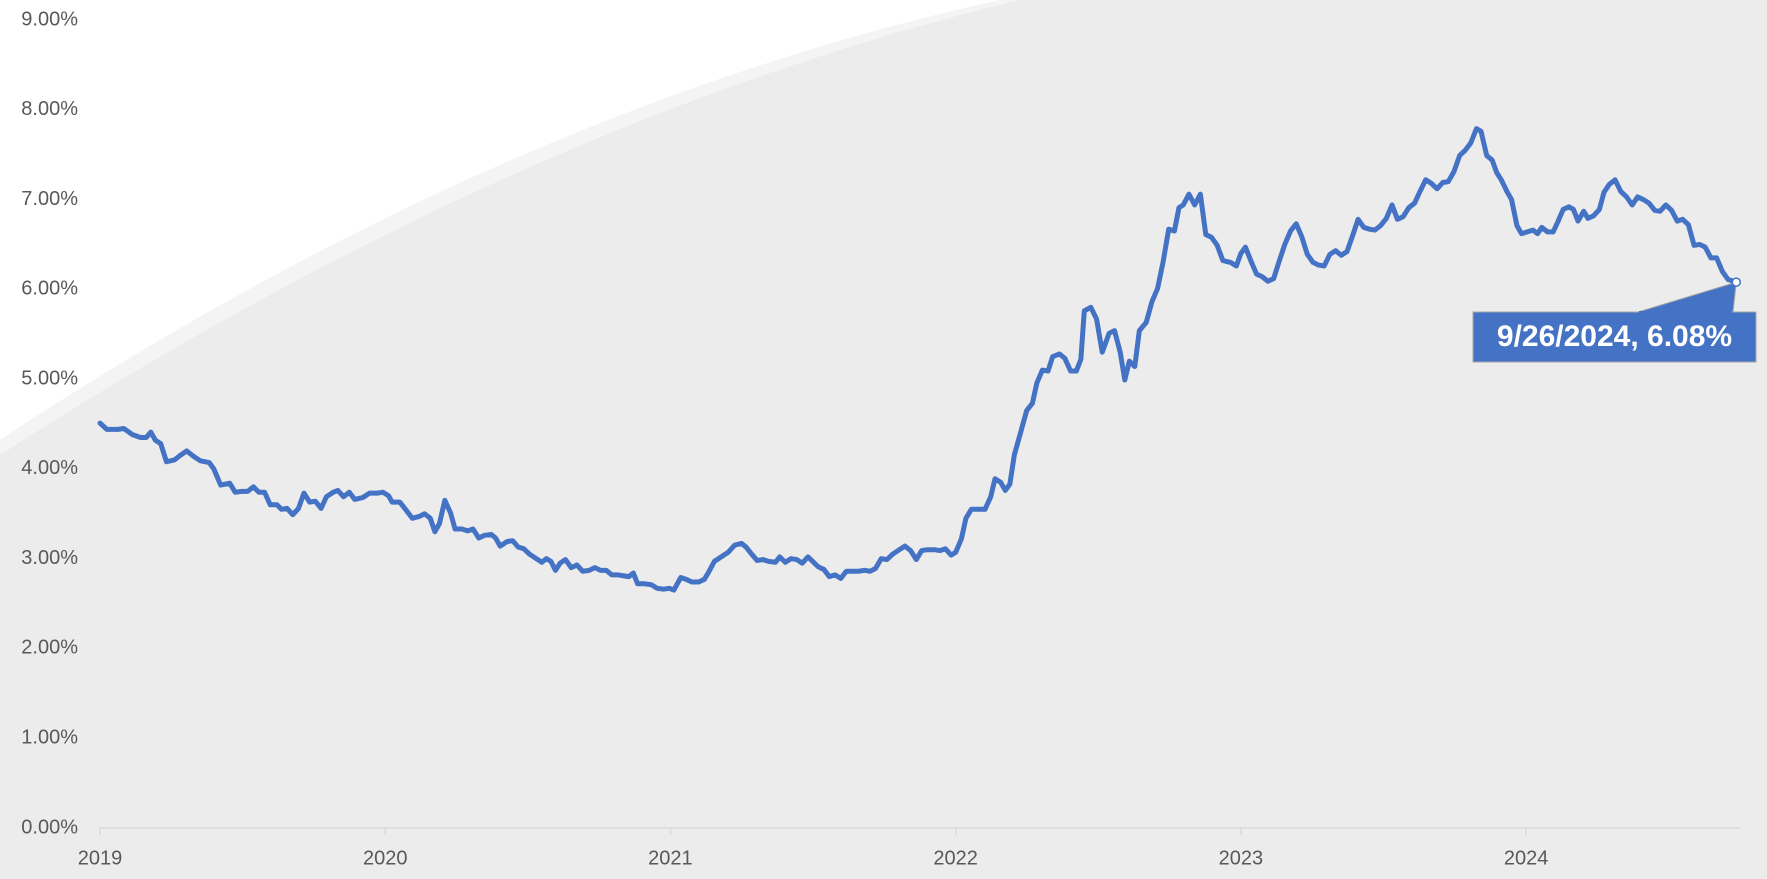  Describe the element at coordinates (49, 378) in the screenshot. I see `y-tick-label: 5.00%` at that location.